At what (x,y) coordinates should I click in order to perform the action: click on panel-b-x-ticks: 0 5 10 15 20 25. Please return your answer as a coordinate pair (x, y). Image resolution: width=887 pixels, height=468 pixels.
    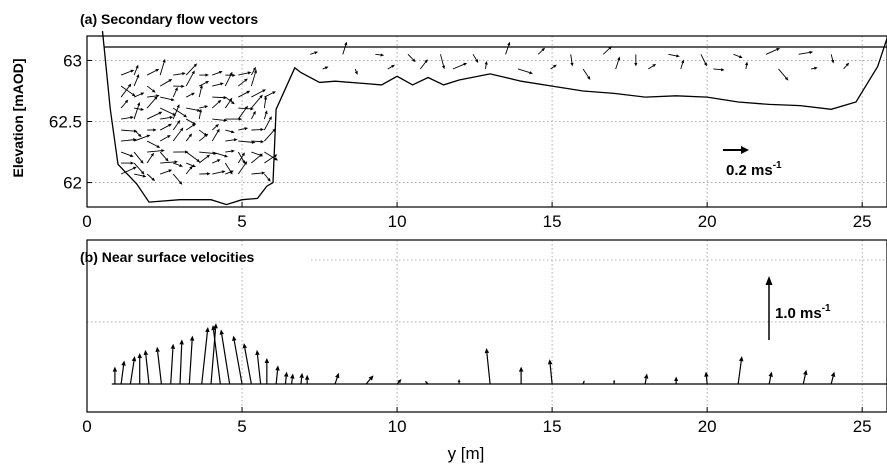
    Looking at the image, I should click on (477, 421).